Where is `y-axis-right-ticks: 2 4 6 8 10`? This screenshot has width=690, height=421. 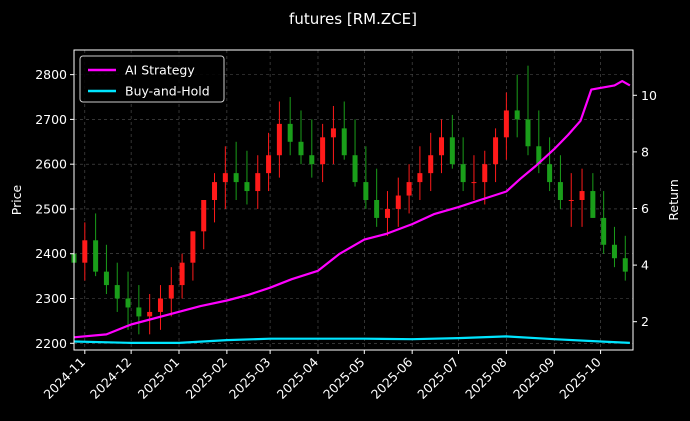
y-axis-right-ticks: 2 4 6 8 10 is located at coordinates (645, 208).